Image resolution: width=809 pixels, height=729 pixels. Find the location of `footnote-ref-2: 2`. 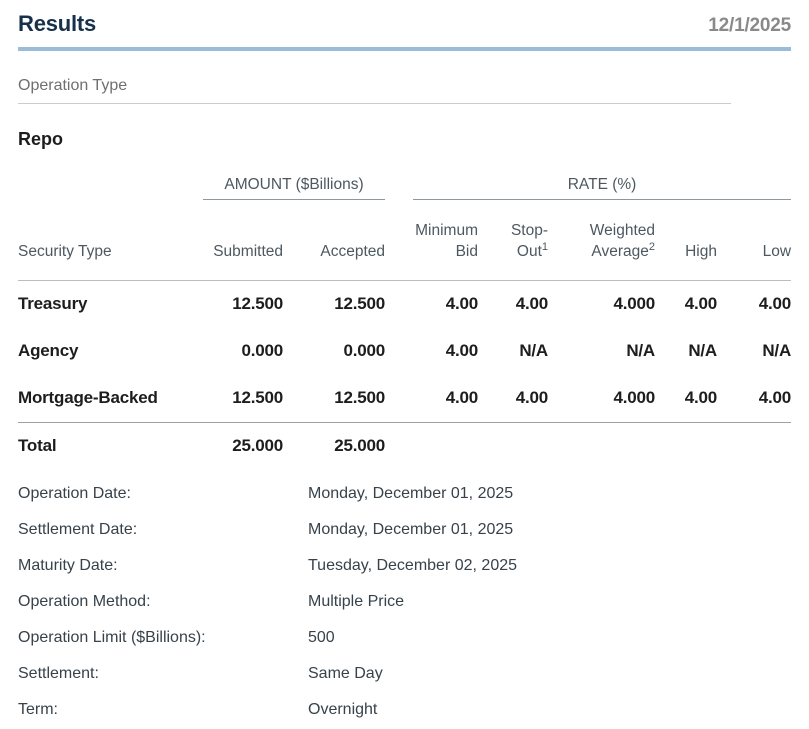

footnote-ref-2: 2 is located at coordinates (651, 246).